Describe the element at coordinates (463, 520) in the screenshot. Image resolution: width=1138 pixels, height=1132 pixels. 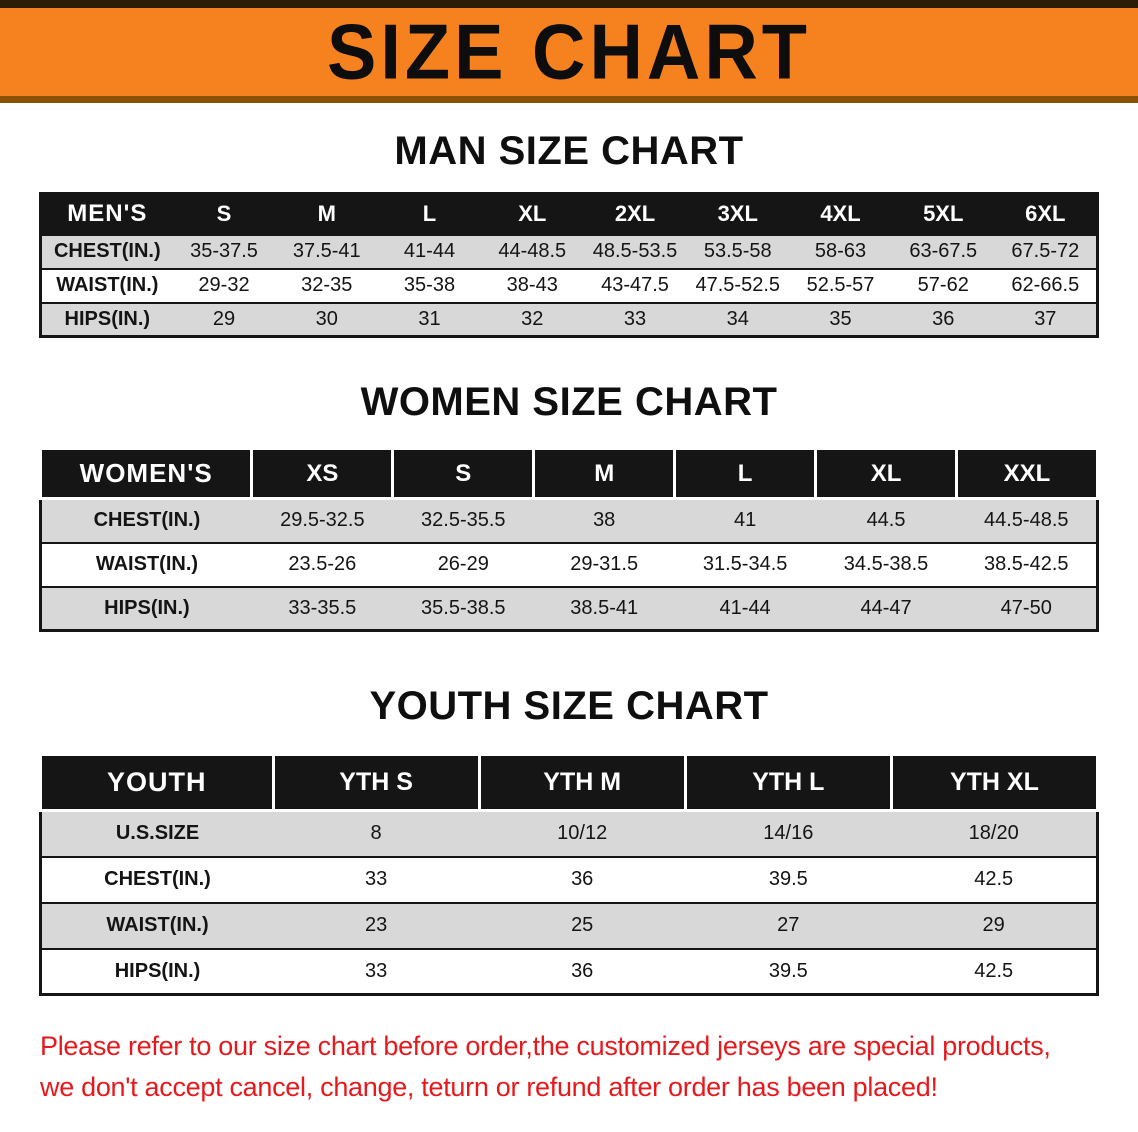
I see `value-cell: 32.5-35.5` at that location.